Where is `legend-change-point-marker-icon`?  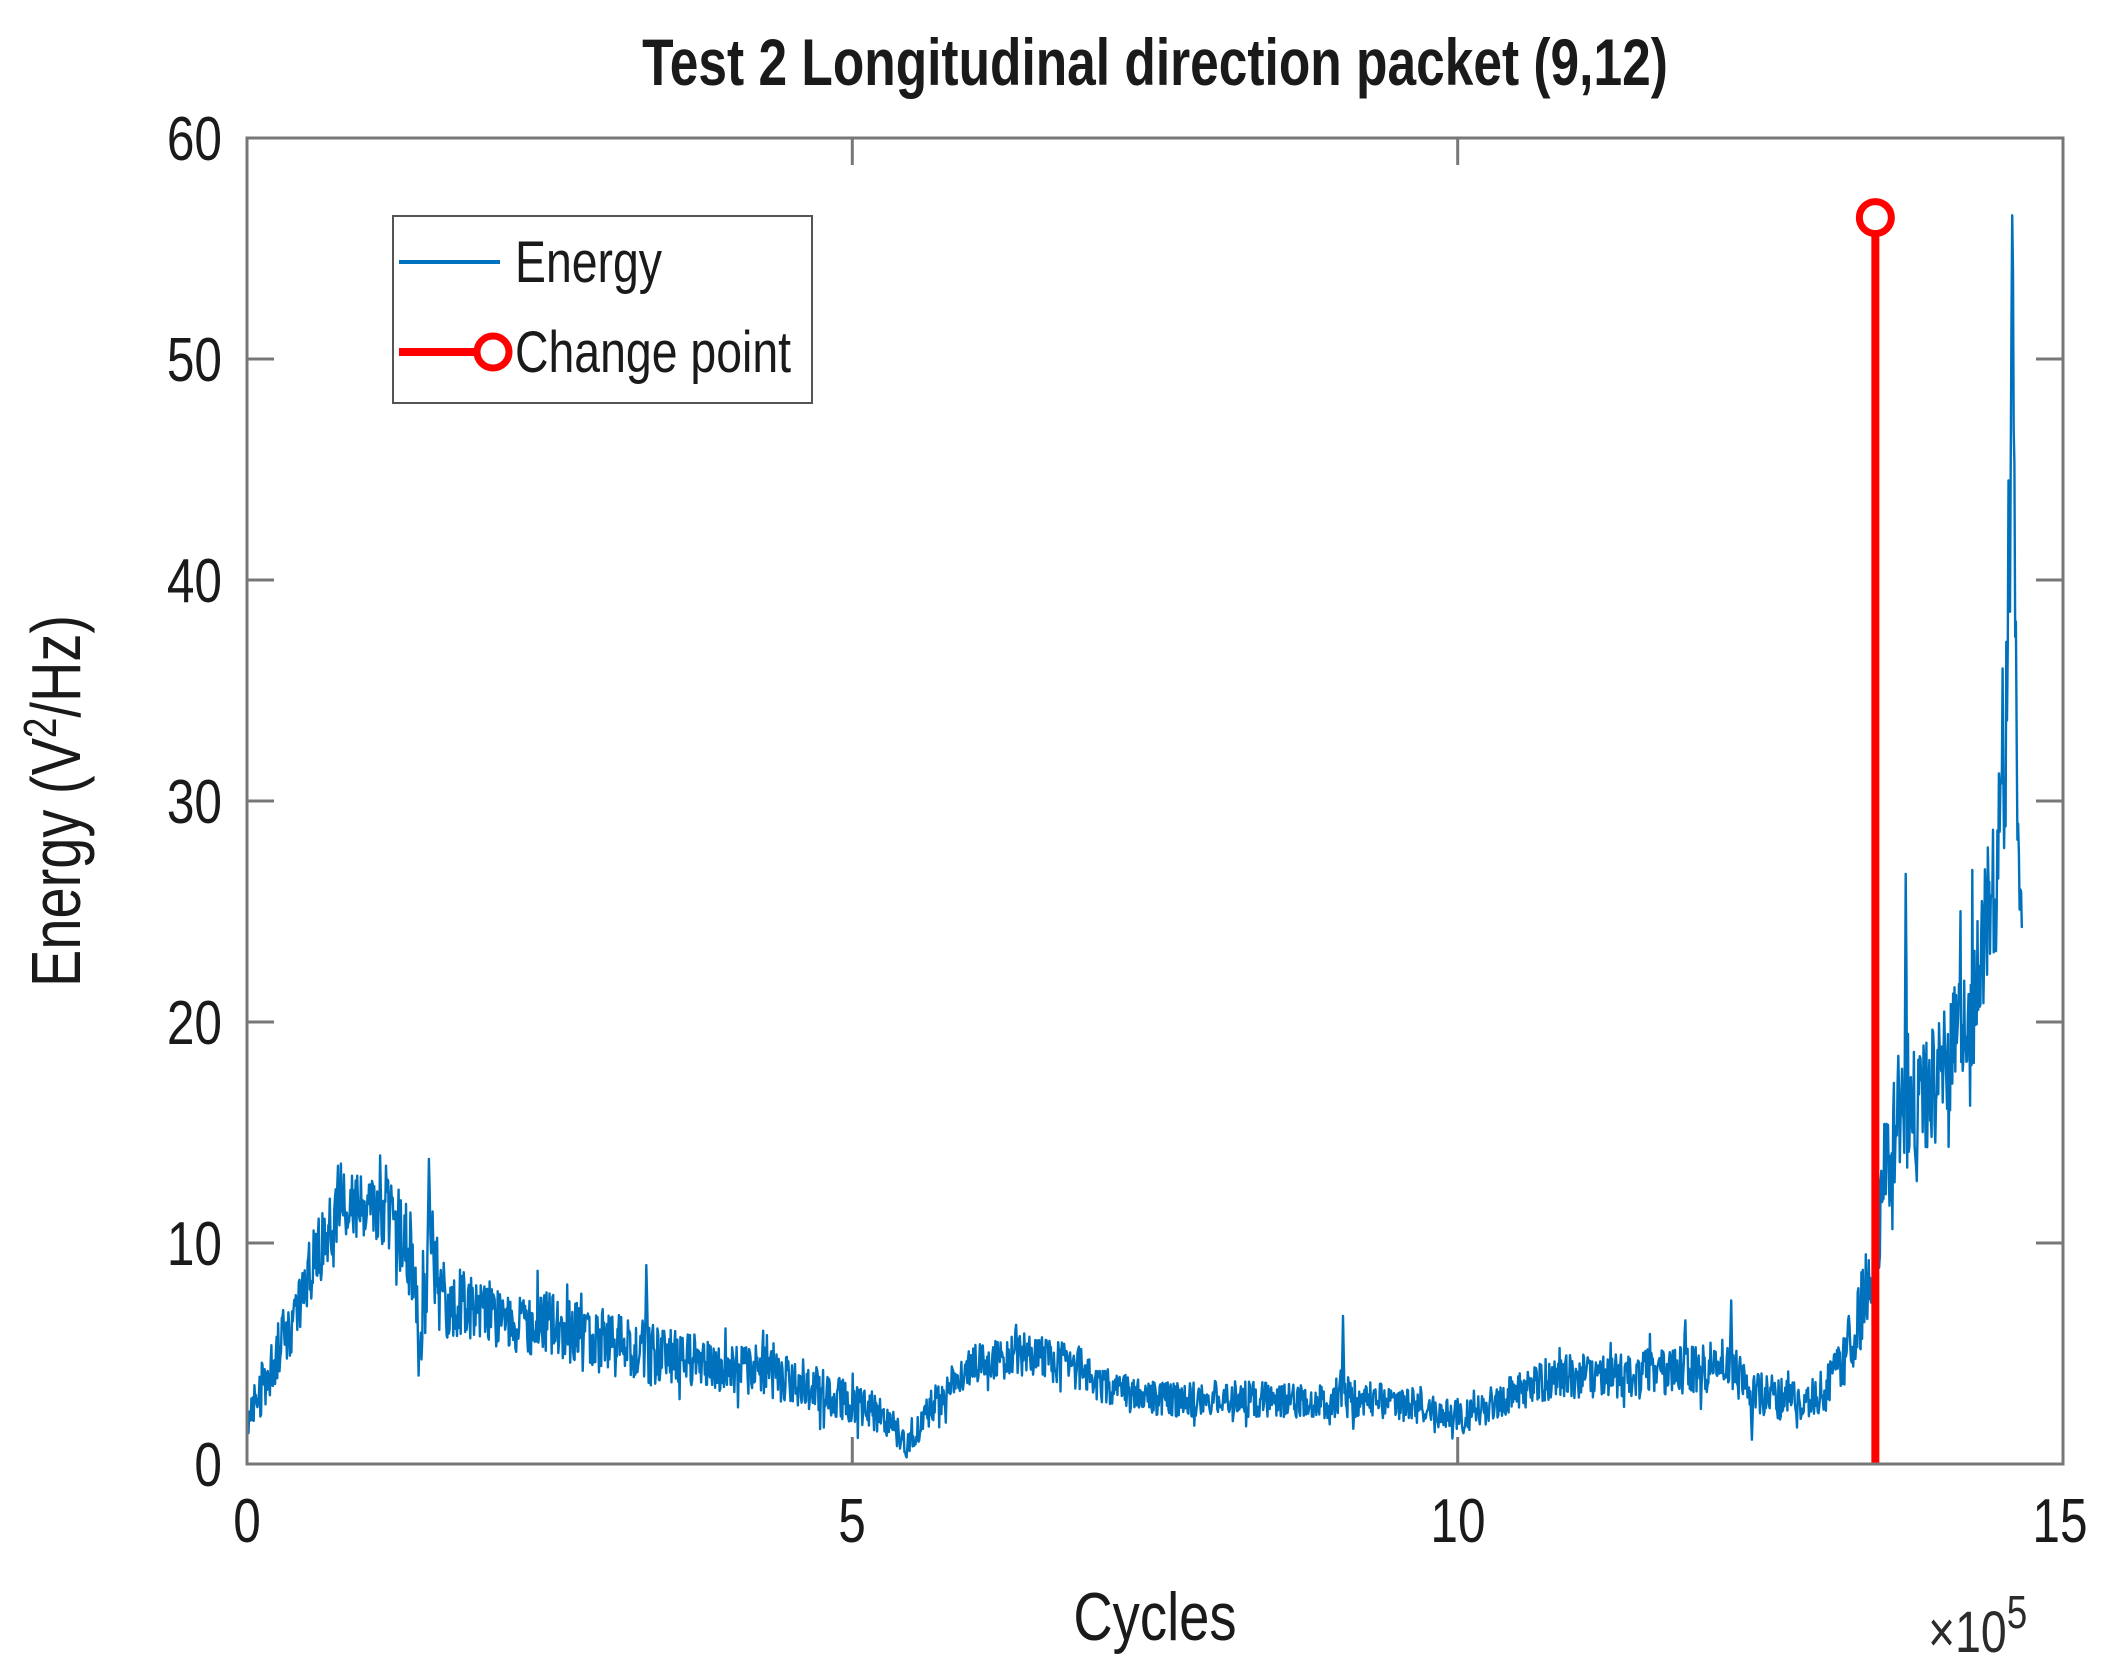
legend-change-point-marker-icon is located at coordinates (493, 352).